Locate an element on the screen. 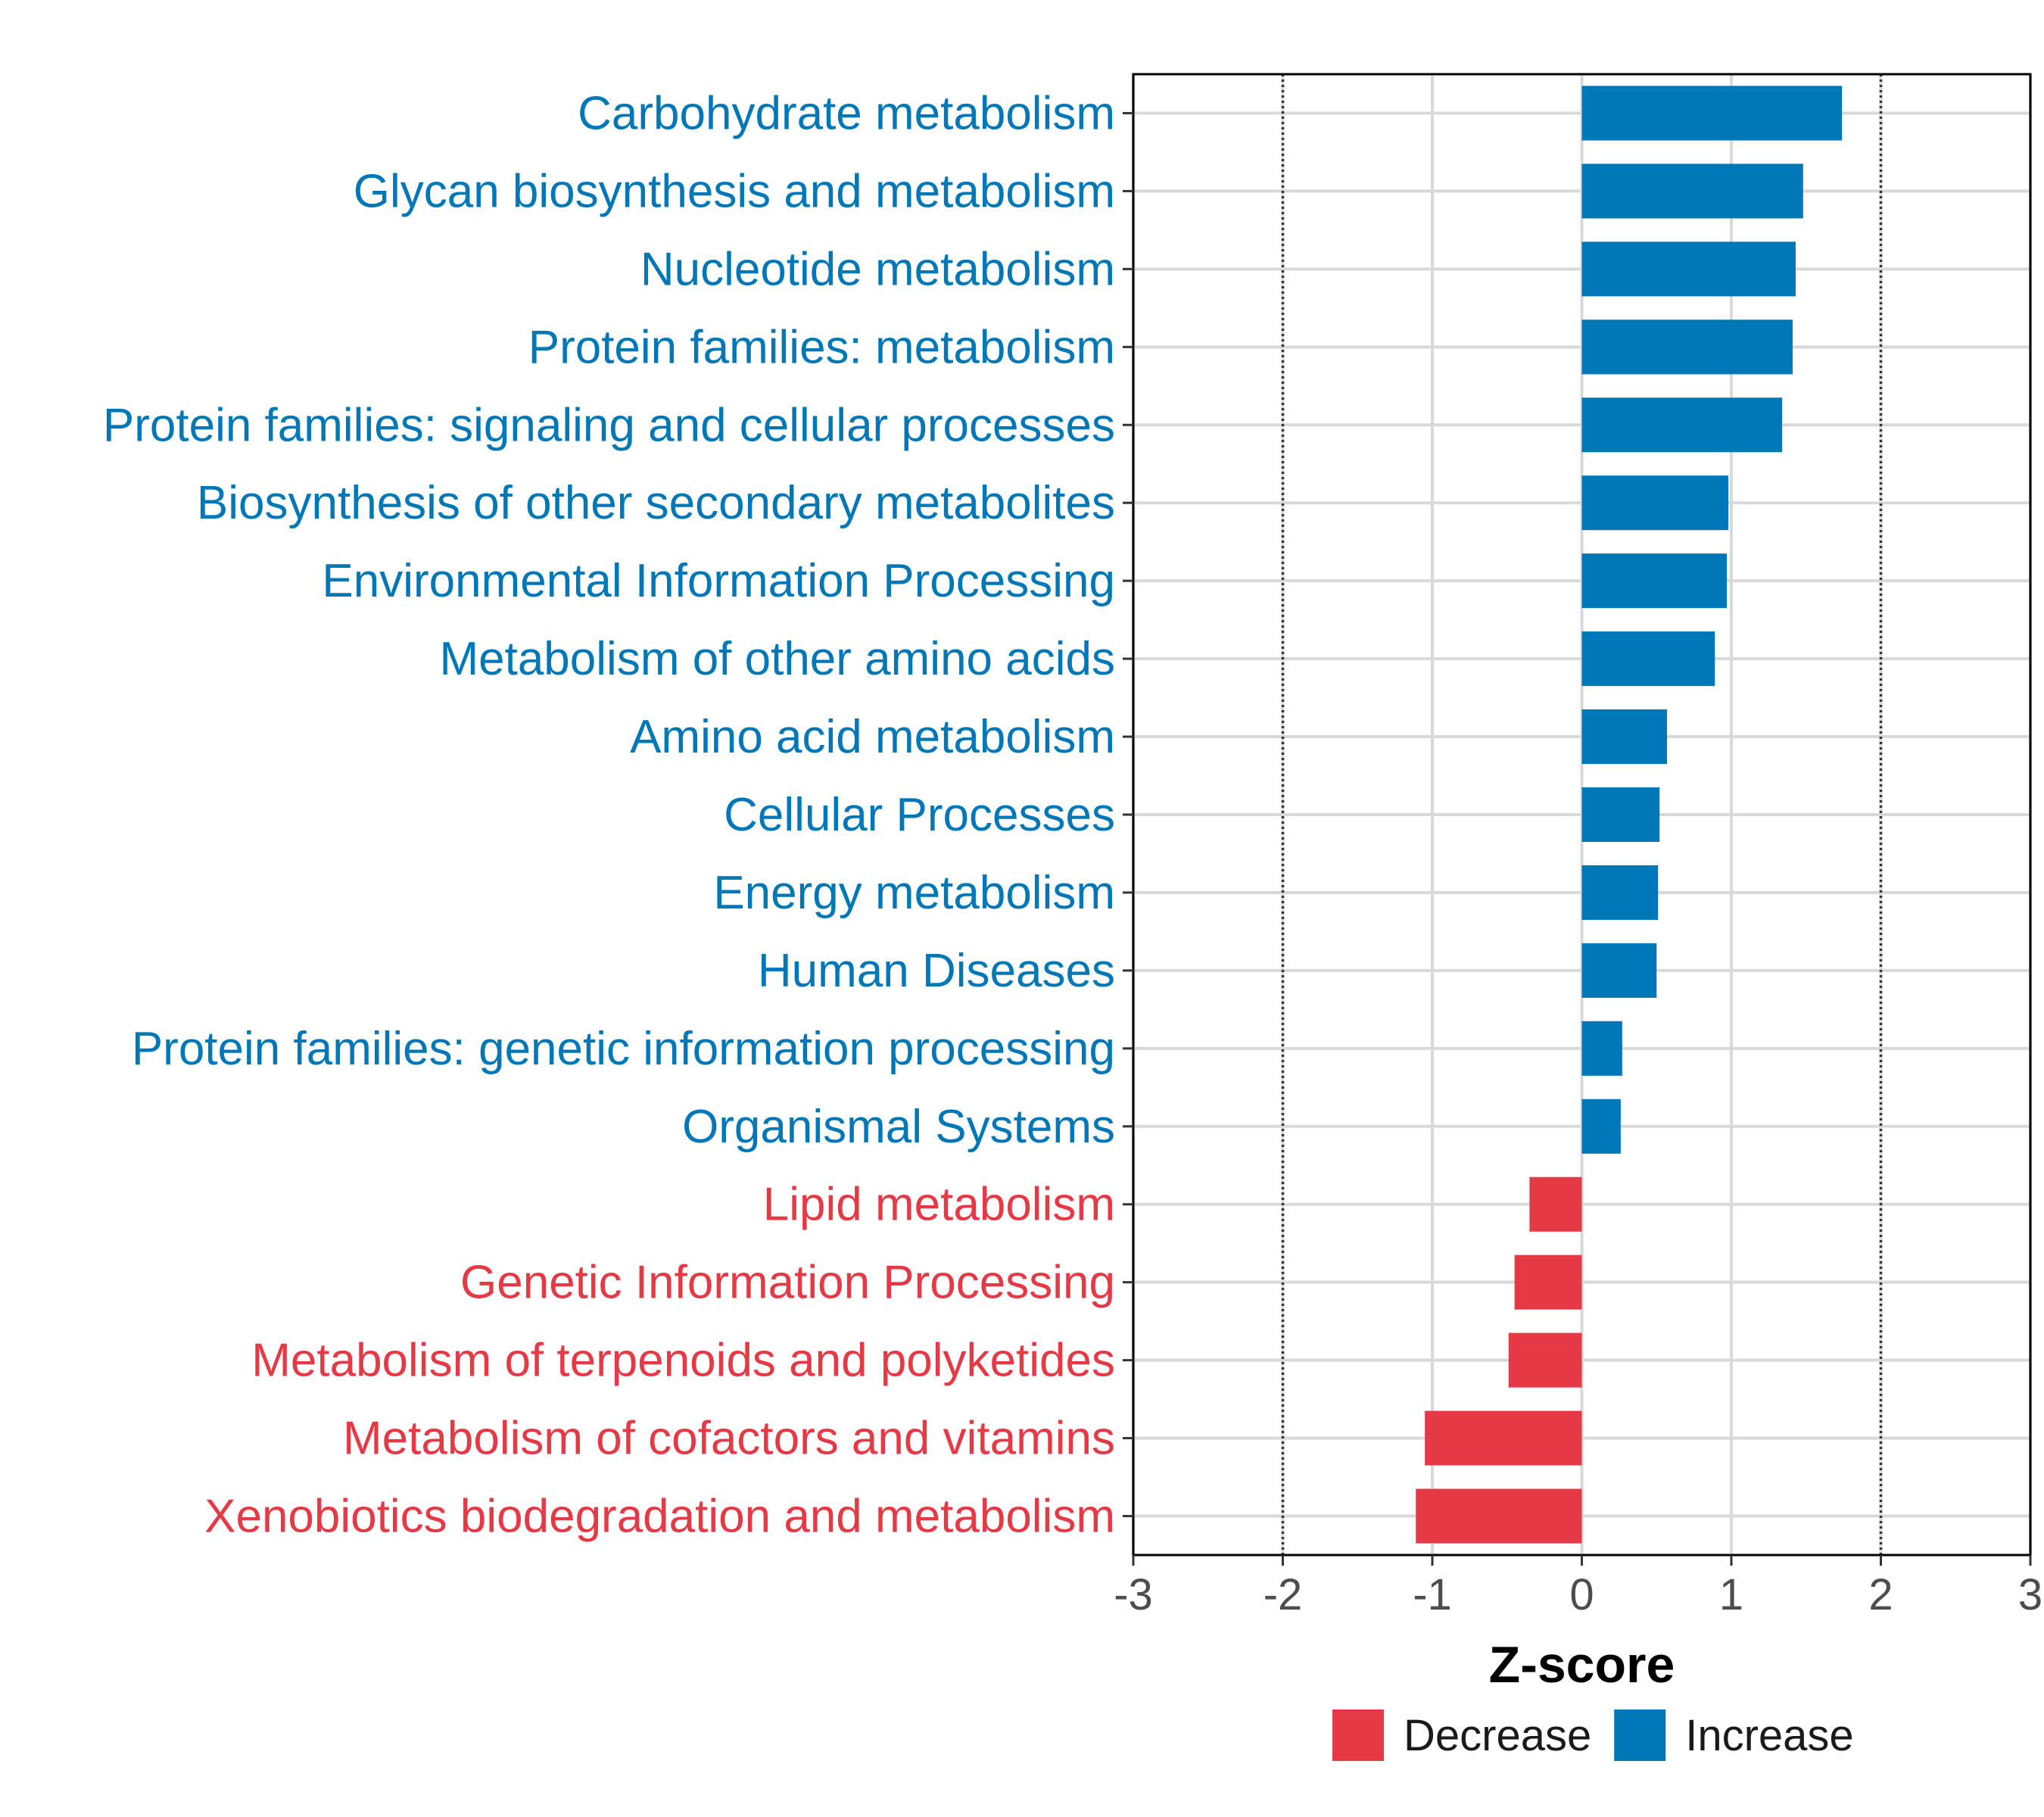 The width and height of the screenshot is (2044, 1817). category-label: Nucleotide metabolism is located at coordinates (877, 269).